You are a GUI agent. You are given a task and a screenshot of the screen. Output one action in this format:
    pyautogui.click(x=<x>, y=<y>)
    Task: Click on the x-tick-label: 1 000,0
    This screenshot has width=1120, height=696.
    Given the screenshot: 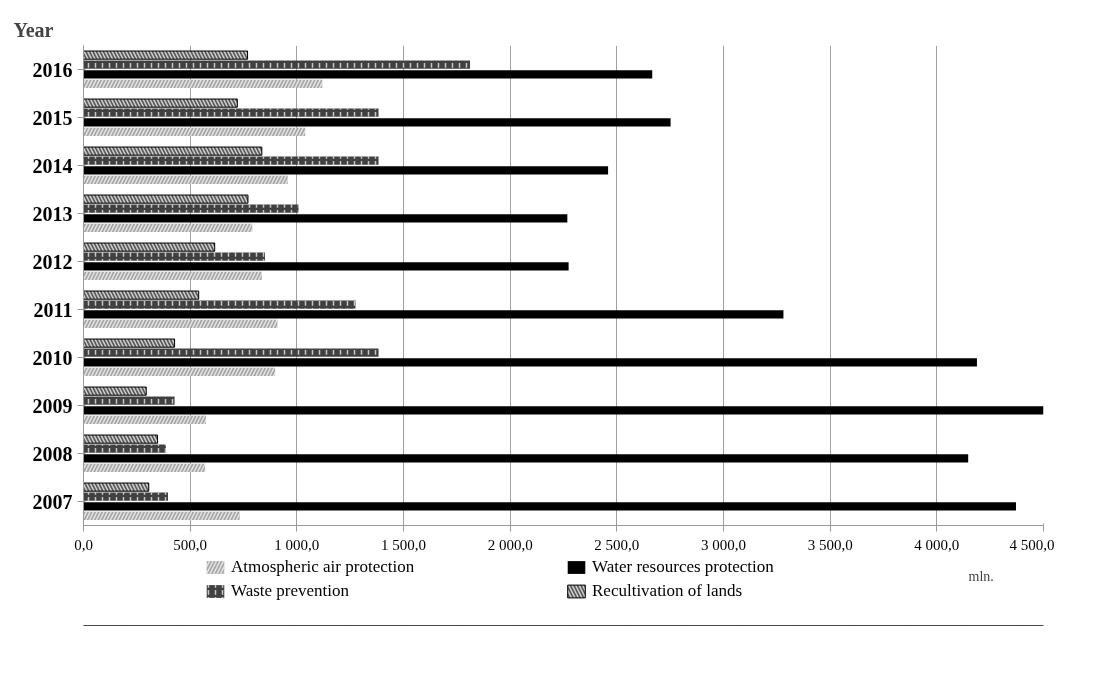 What is the action you would take?
    pyautogui.click(x=297, y=544)
    